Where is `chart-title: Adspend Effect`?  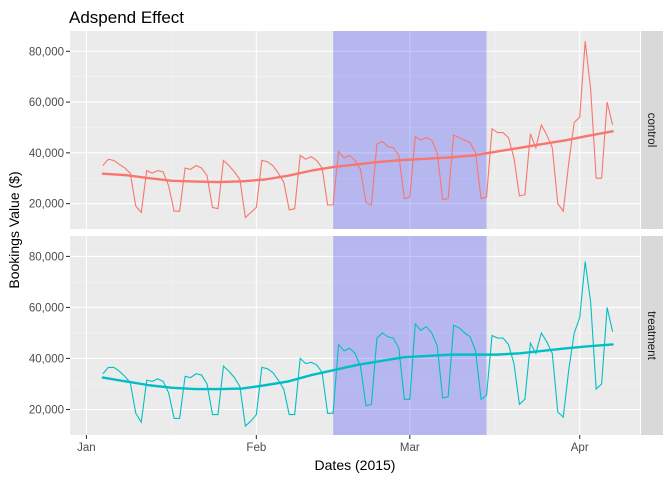 chart-title: Adspend Effect is located at coordinates (126, 17).